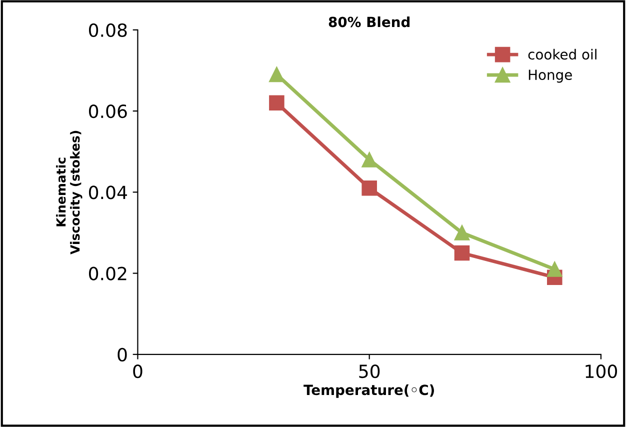 The width and height of the screenshot is (626, 427). I want to click on legend-label: cooked oil, so click(562, 54).